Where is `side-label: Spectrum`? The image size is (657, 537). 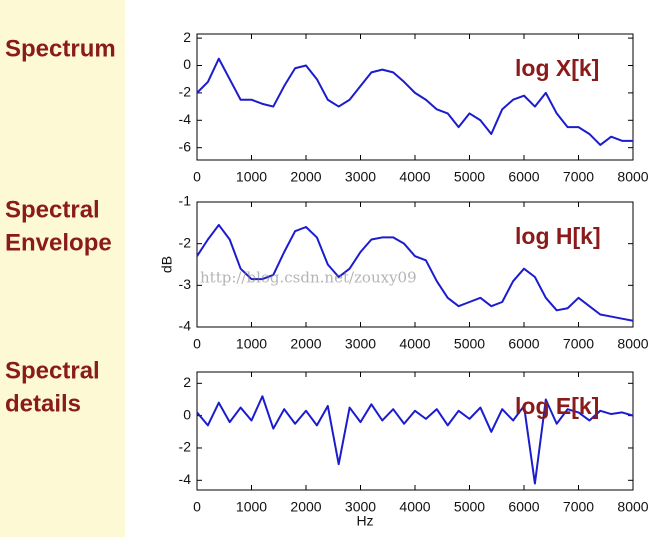 side-label: Spectrum is located at coordinates (60, 48).